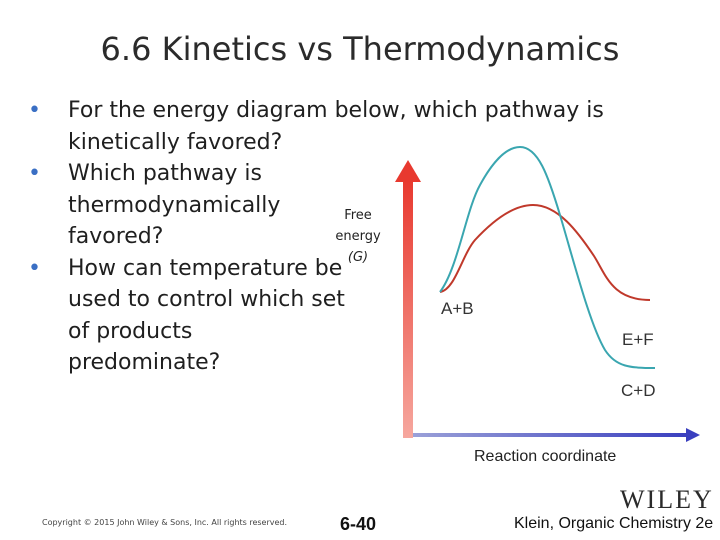  Describe the element at coordinates (358, 215) in the screenshot. I see `y-axis-label-line: Free` at that location.